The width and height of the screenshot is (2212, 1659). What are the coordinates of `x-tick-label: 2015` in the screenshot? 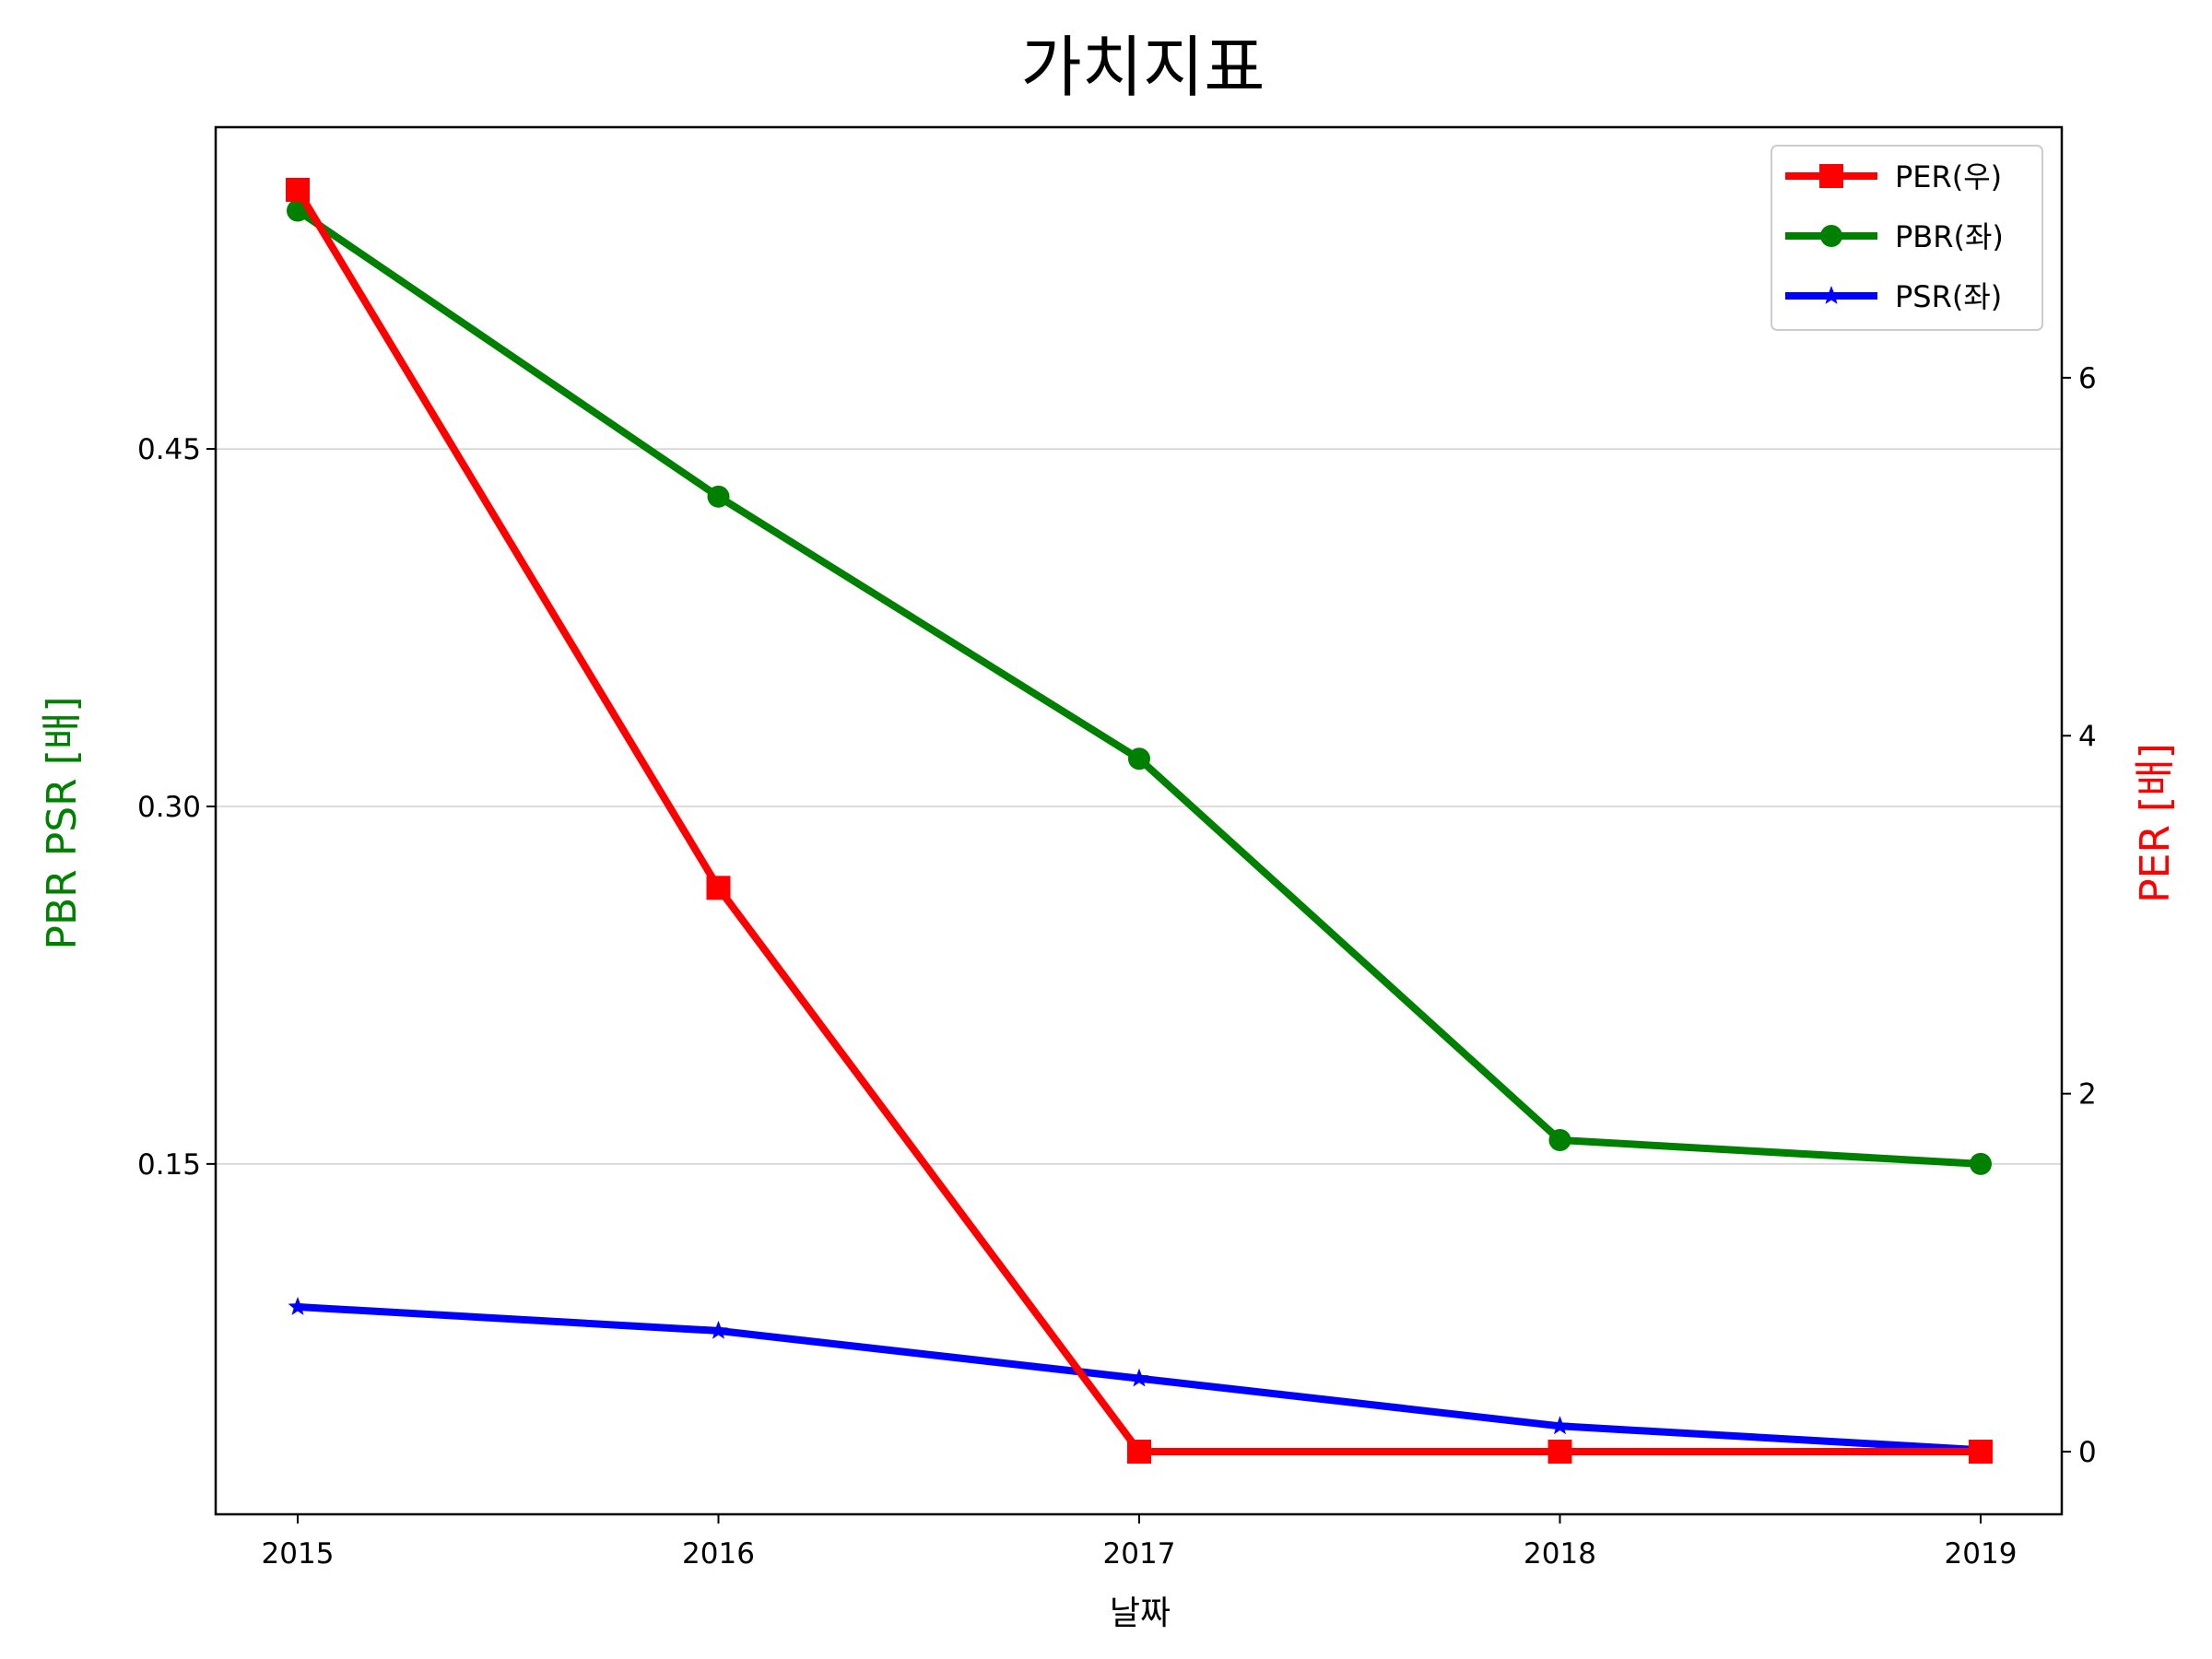 It's located at (298, 1554).